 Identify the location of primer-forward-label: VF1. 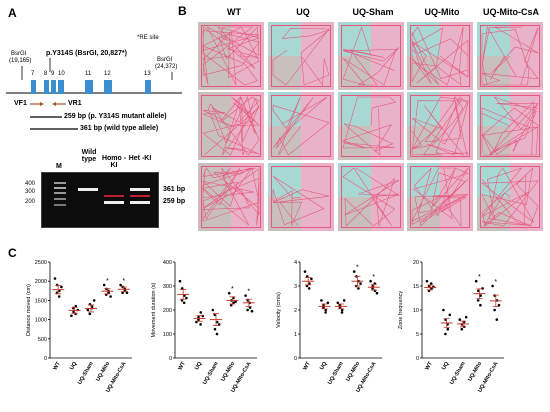
(20, 103).